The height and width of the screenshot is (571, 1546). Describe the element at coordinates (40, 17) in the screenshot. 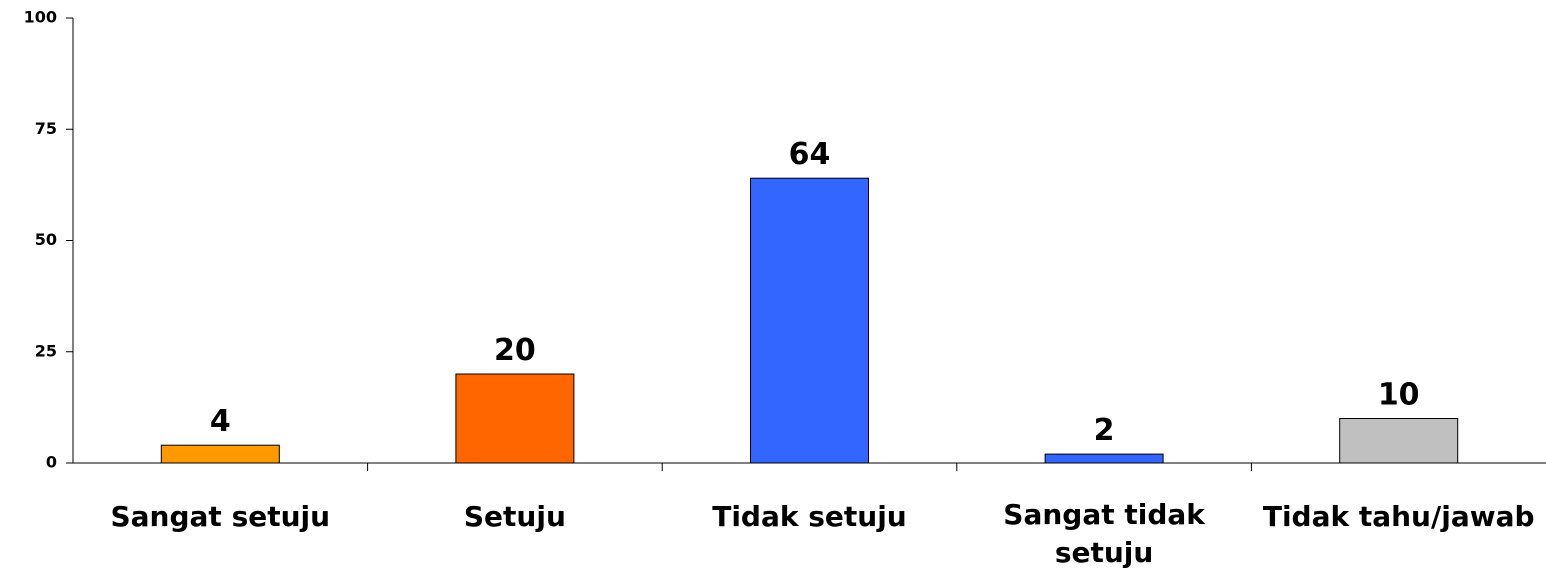

I see `y-tick-label: 100` at that location.